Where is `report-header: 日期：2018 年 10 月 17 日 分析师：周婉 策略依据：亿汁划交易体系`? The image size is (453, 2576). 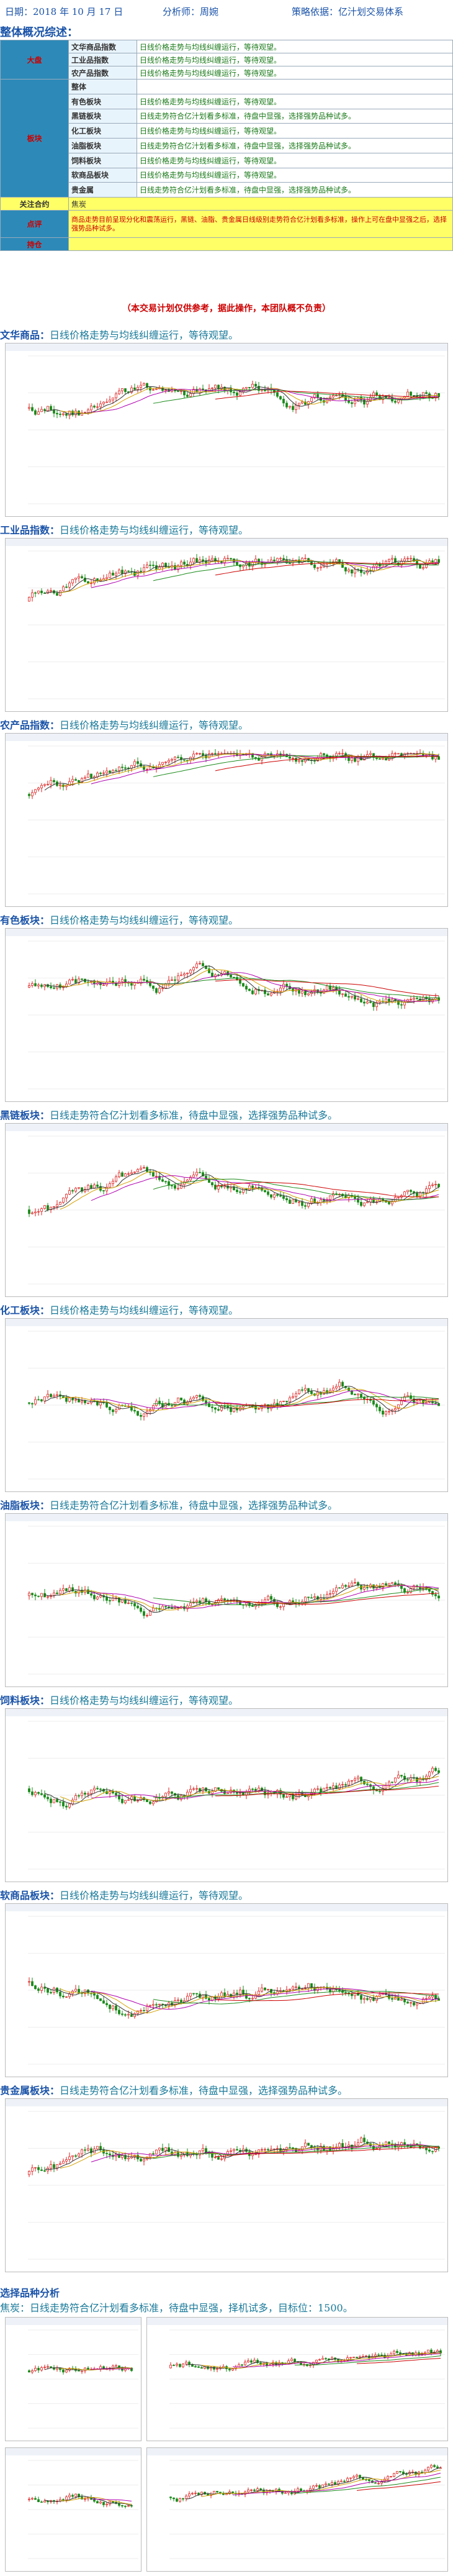 report-header: 日期：2018 年 10 月 17 日 分析师：周婉 策略依据：亿汁划交易体系 is located at coordinates (226, 11).